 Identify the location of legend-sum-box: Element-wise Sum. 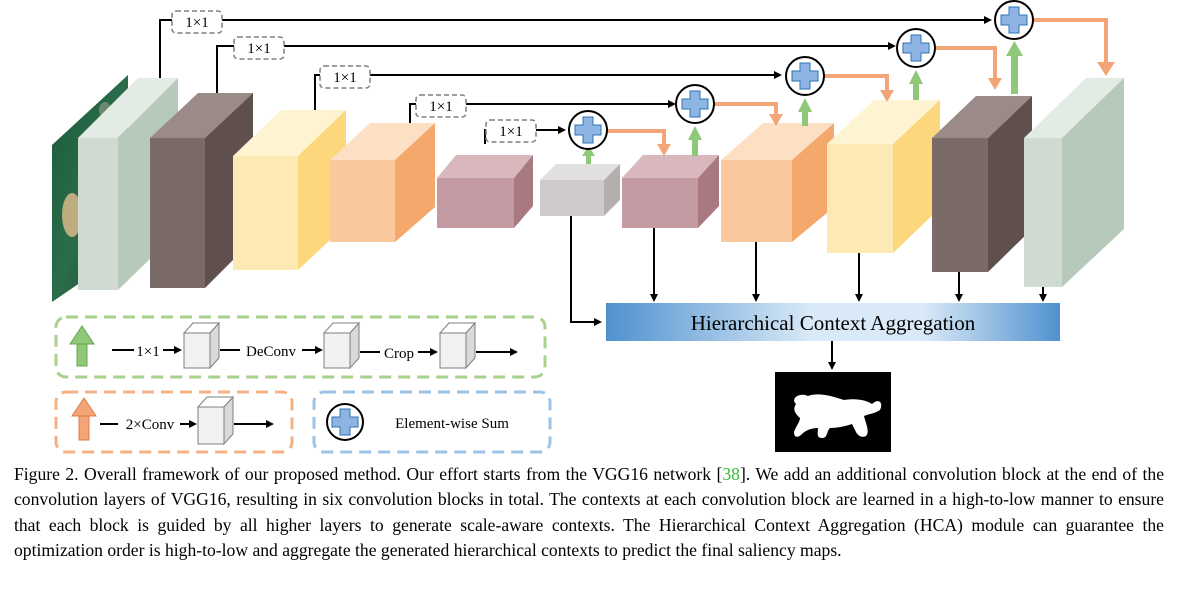
(432, 422).